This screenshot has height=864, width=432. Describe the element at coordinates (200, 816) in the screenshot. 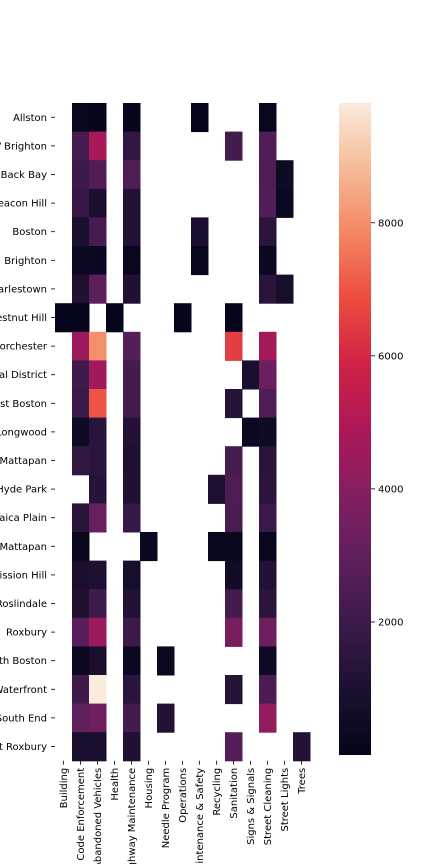

I see `column-label: Park Maintenance & Safety` at that location.